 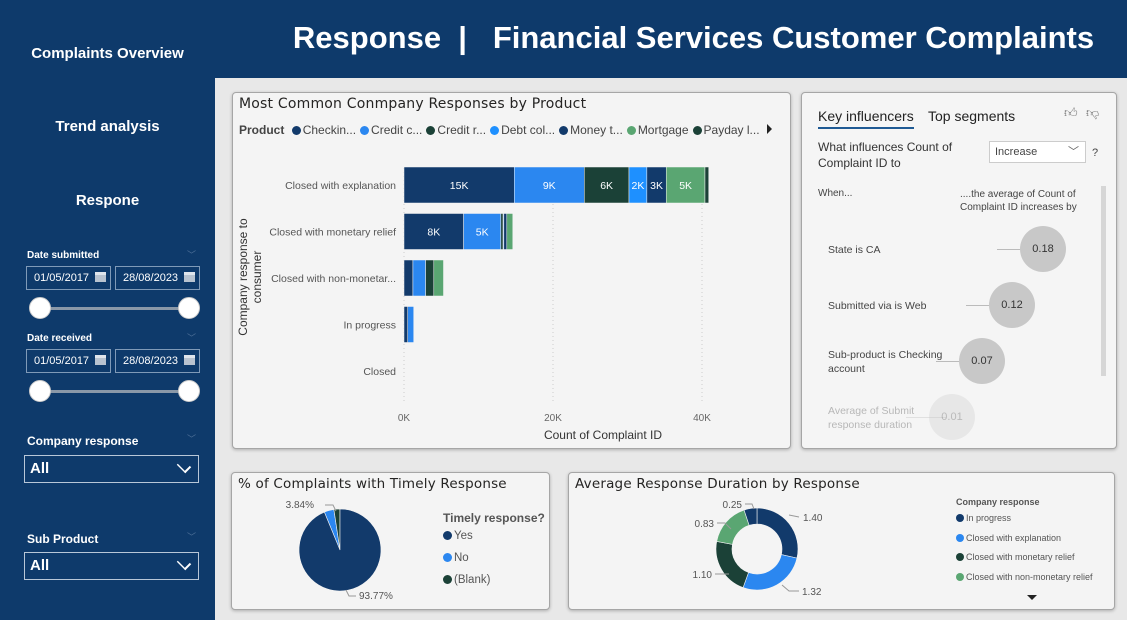 What do you see at coordinates (890, 362) in the screenshot?
I see `influencer-row: Sub-product is Checking account` at bounding box center [890, 362].